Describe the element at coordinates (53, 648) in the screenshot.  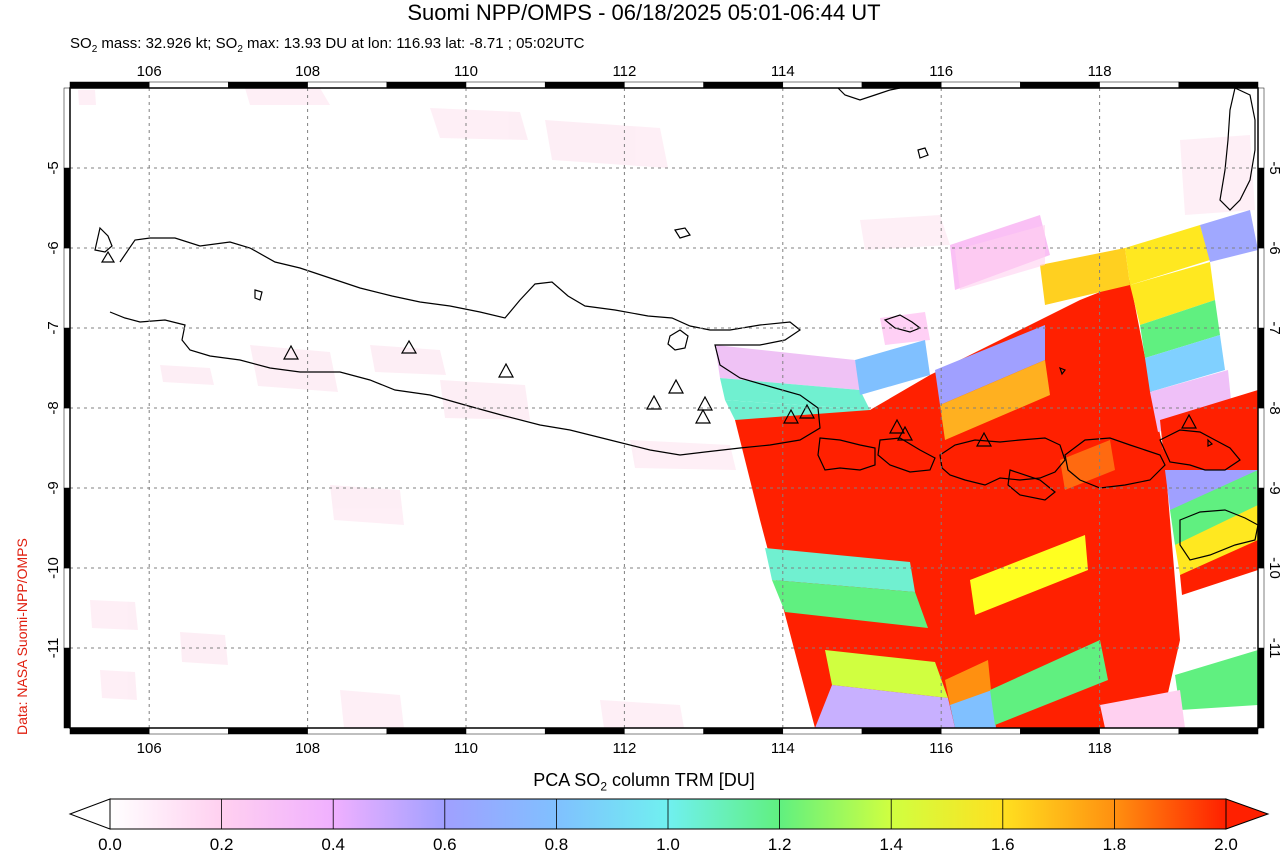
I see `lat-tick-label-left: -11` at that location.